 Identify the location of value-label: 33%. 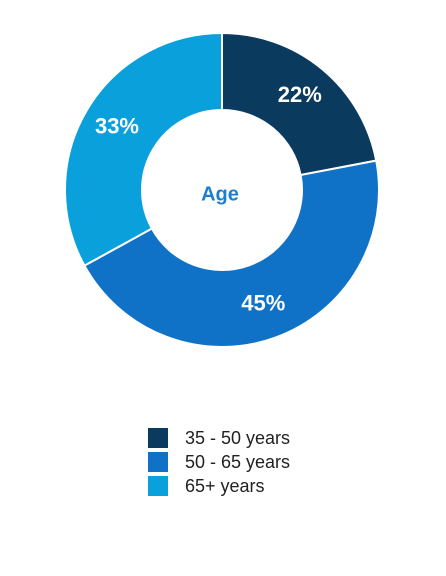
(117, 126).